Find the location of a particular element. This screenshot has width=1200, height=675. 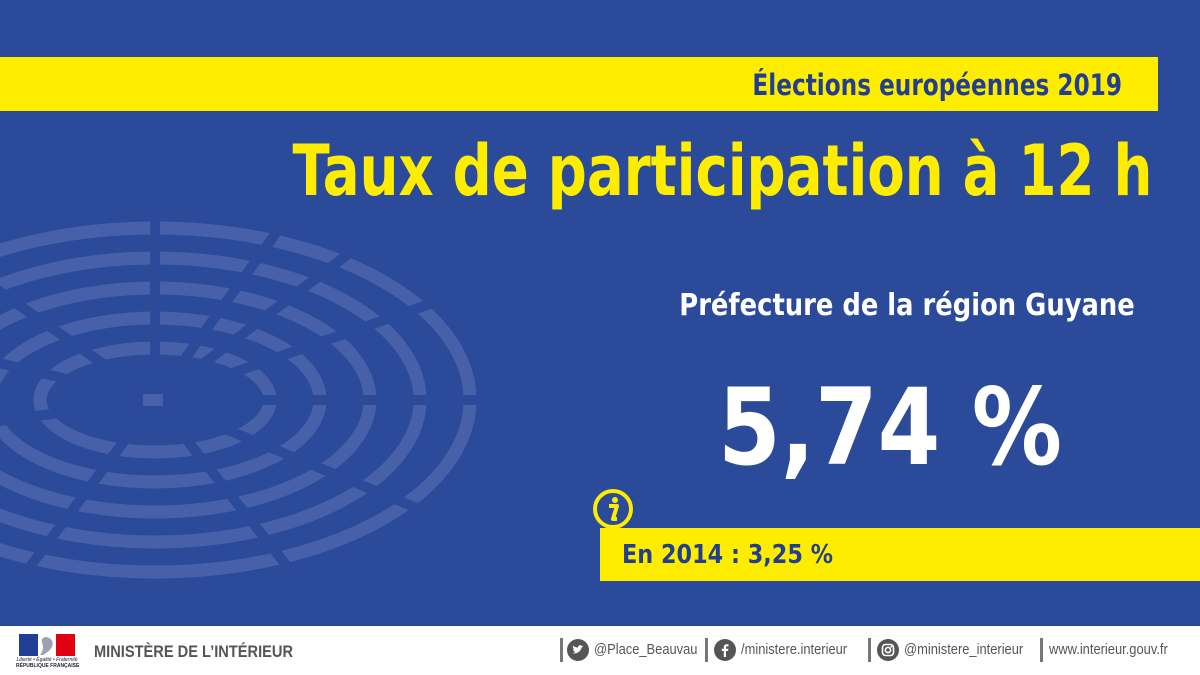

election-label: Élections européennes 2019 is located at coordinates (937, 85).